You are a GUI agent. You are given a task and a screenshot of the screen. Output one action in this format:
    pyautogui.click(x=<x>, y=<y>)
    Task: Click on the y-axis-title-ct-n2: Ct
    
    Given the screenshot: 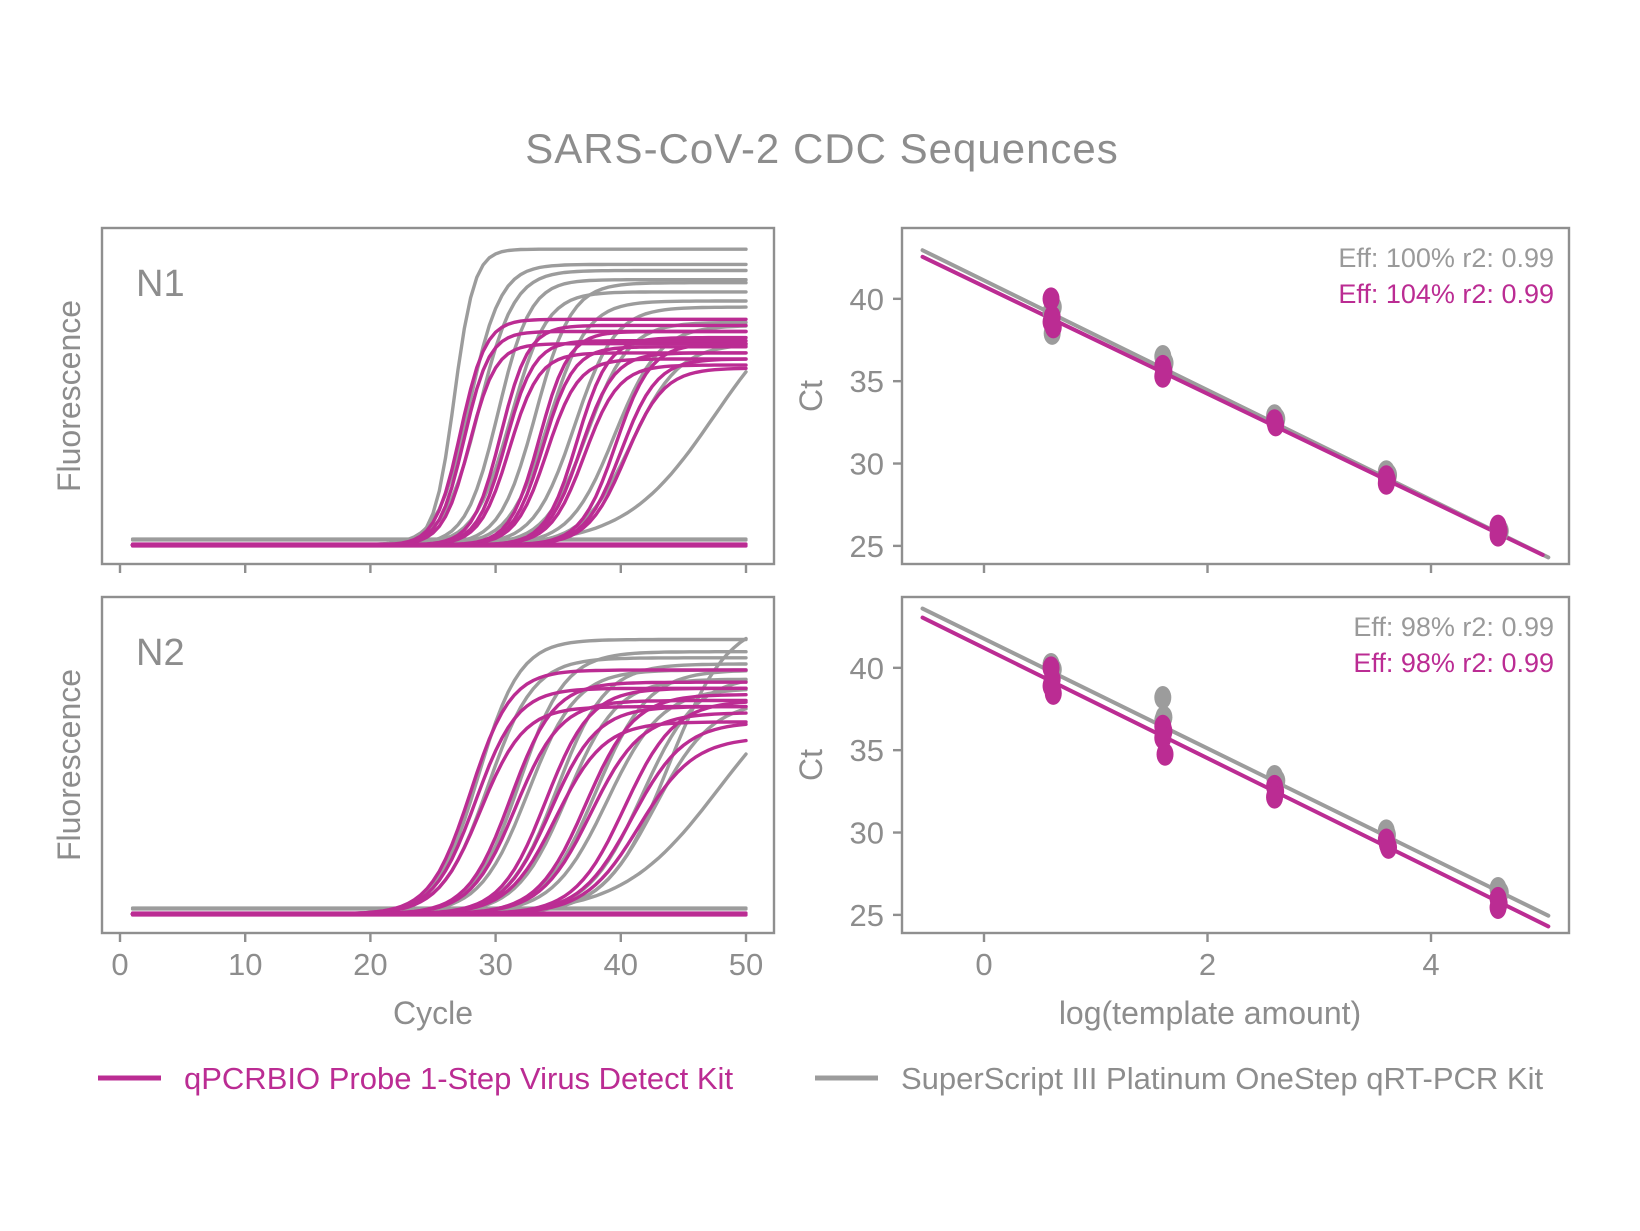 What is the action you would take?
    pyautogui.click(x=811, y=765)
    